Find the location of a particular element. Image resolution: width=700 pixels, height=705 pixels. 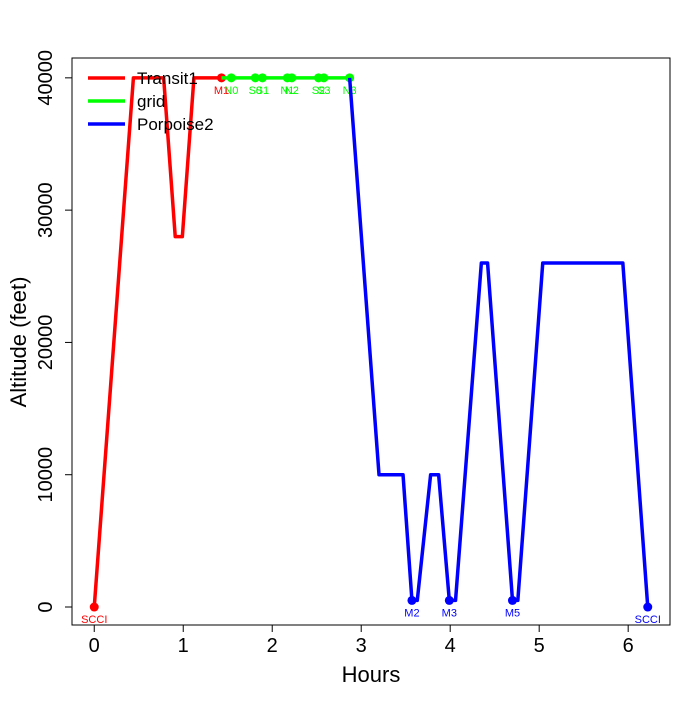

y-tick-label: 0 is located at coordinates (46, 606).